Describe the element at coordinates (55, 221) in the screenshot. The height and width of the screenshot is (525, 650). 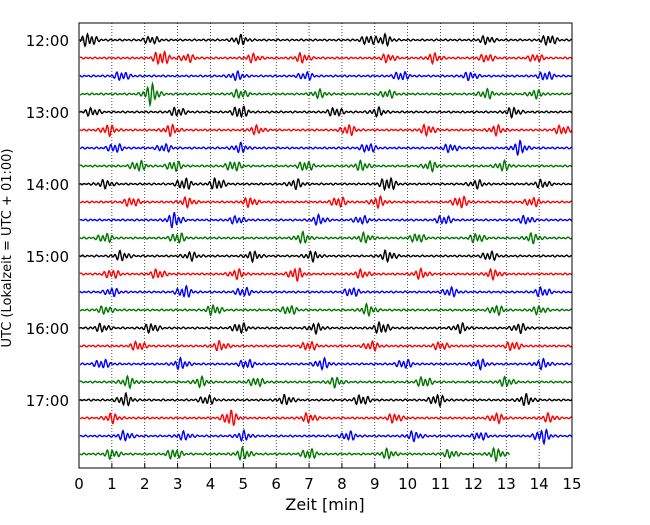
I see `y-axis-ticks: 12:00 13:00 14:00 15:00 16:00 17:00` at that location.